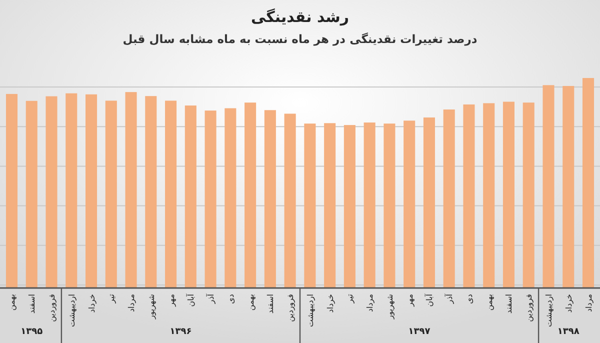 Image resolution: width=600 pixels, height=343 pixels. Describe the element at coordinates (300, 39) in the screenshot. I see `chart-subtitle: درصد تغییرات نقدینگی در هر ماه نسبت به ماه مشابه سال قبل` at that location.